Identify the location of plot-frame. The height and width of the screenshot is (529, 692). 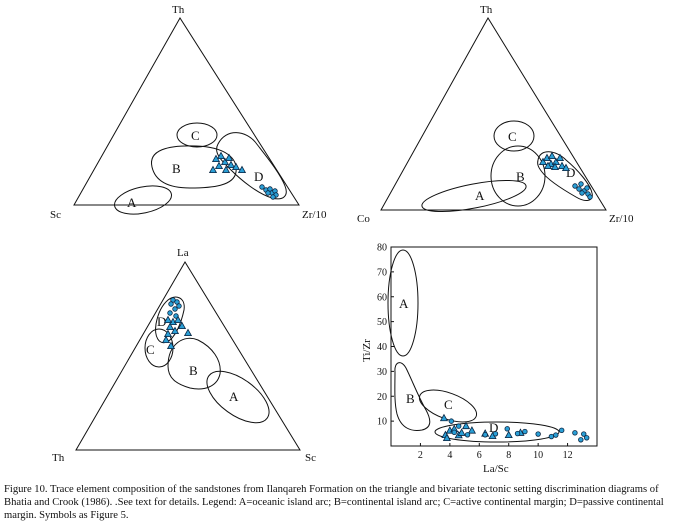
(494, 346).